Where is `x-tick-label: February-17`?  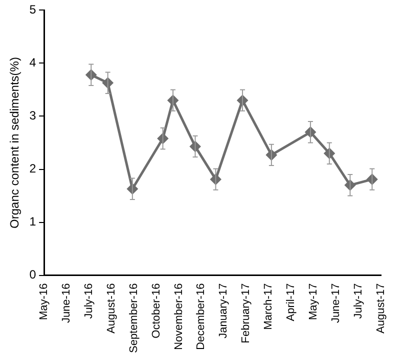
x-tick-label: February-17 is located at coordinates (246, 313).